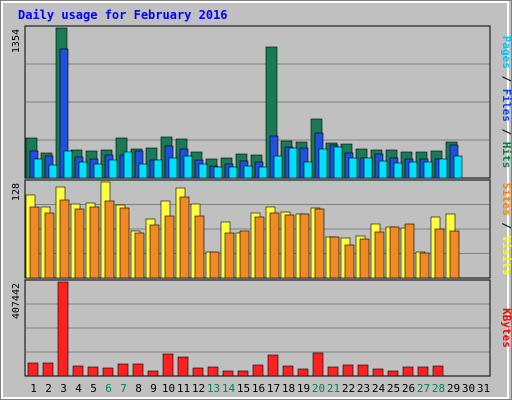 This screenshot has height=400, width=512. What do you see at coordinates (483, 388) in the screenshot?
I see `x-tick-label: 31` at bounding box center [483, 388].